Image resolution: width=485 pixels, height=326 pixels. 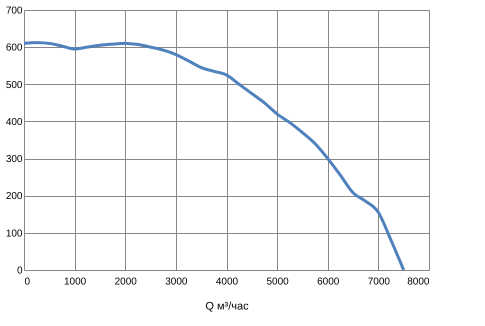 I want to click on y-tick-label: 500, so click(x=14, y=85).